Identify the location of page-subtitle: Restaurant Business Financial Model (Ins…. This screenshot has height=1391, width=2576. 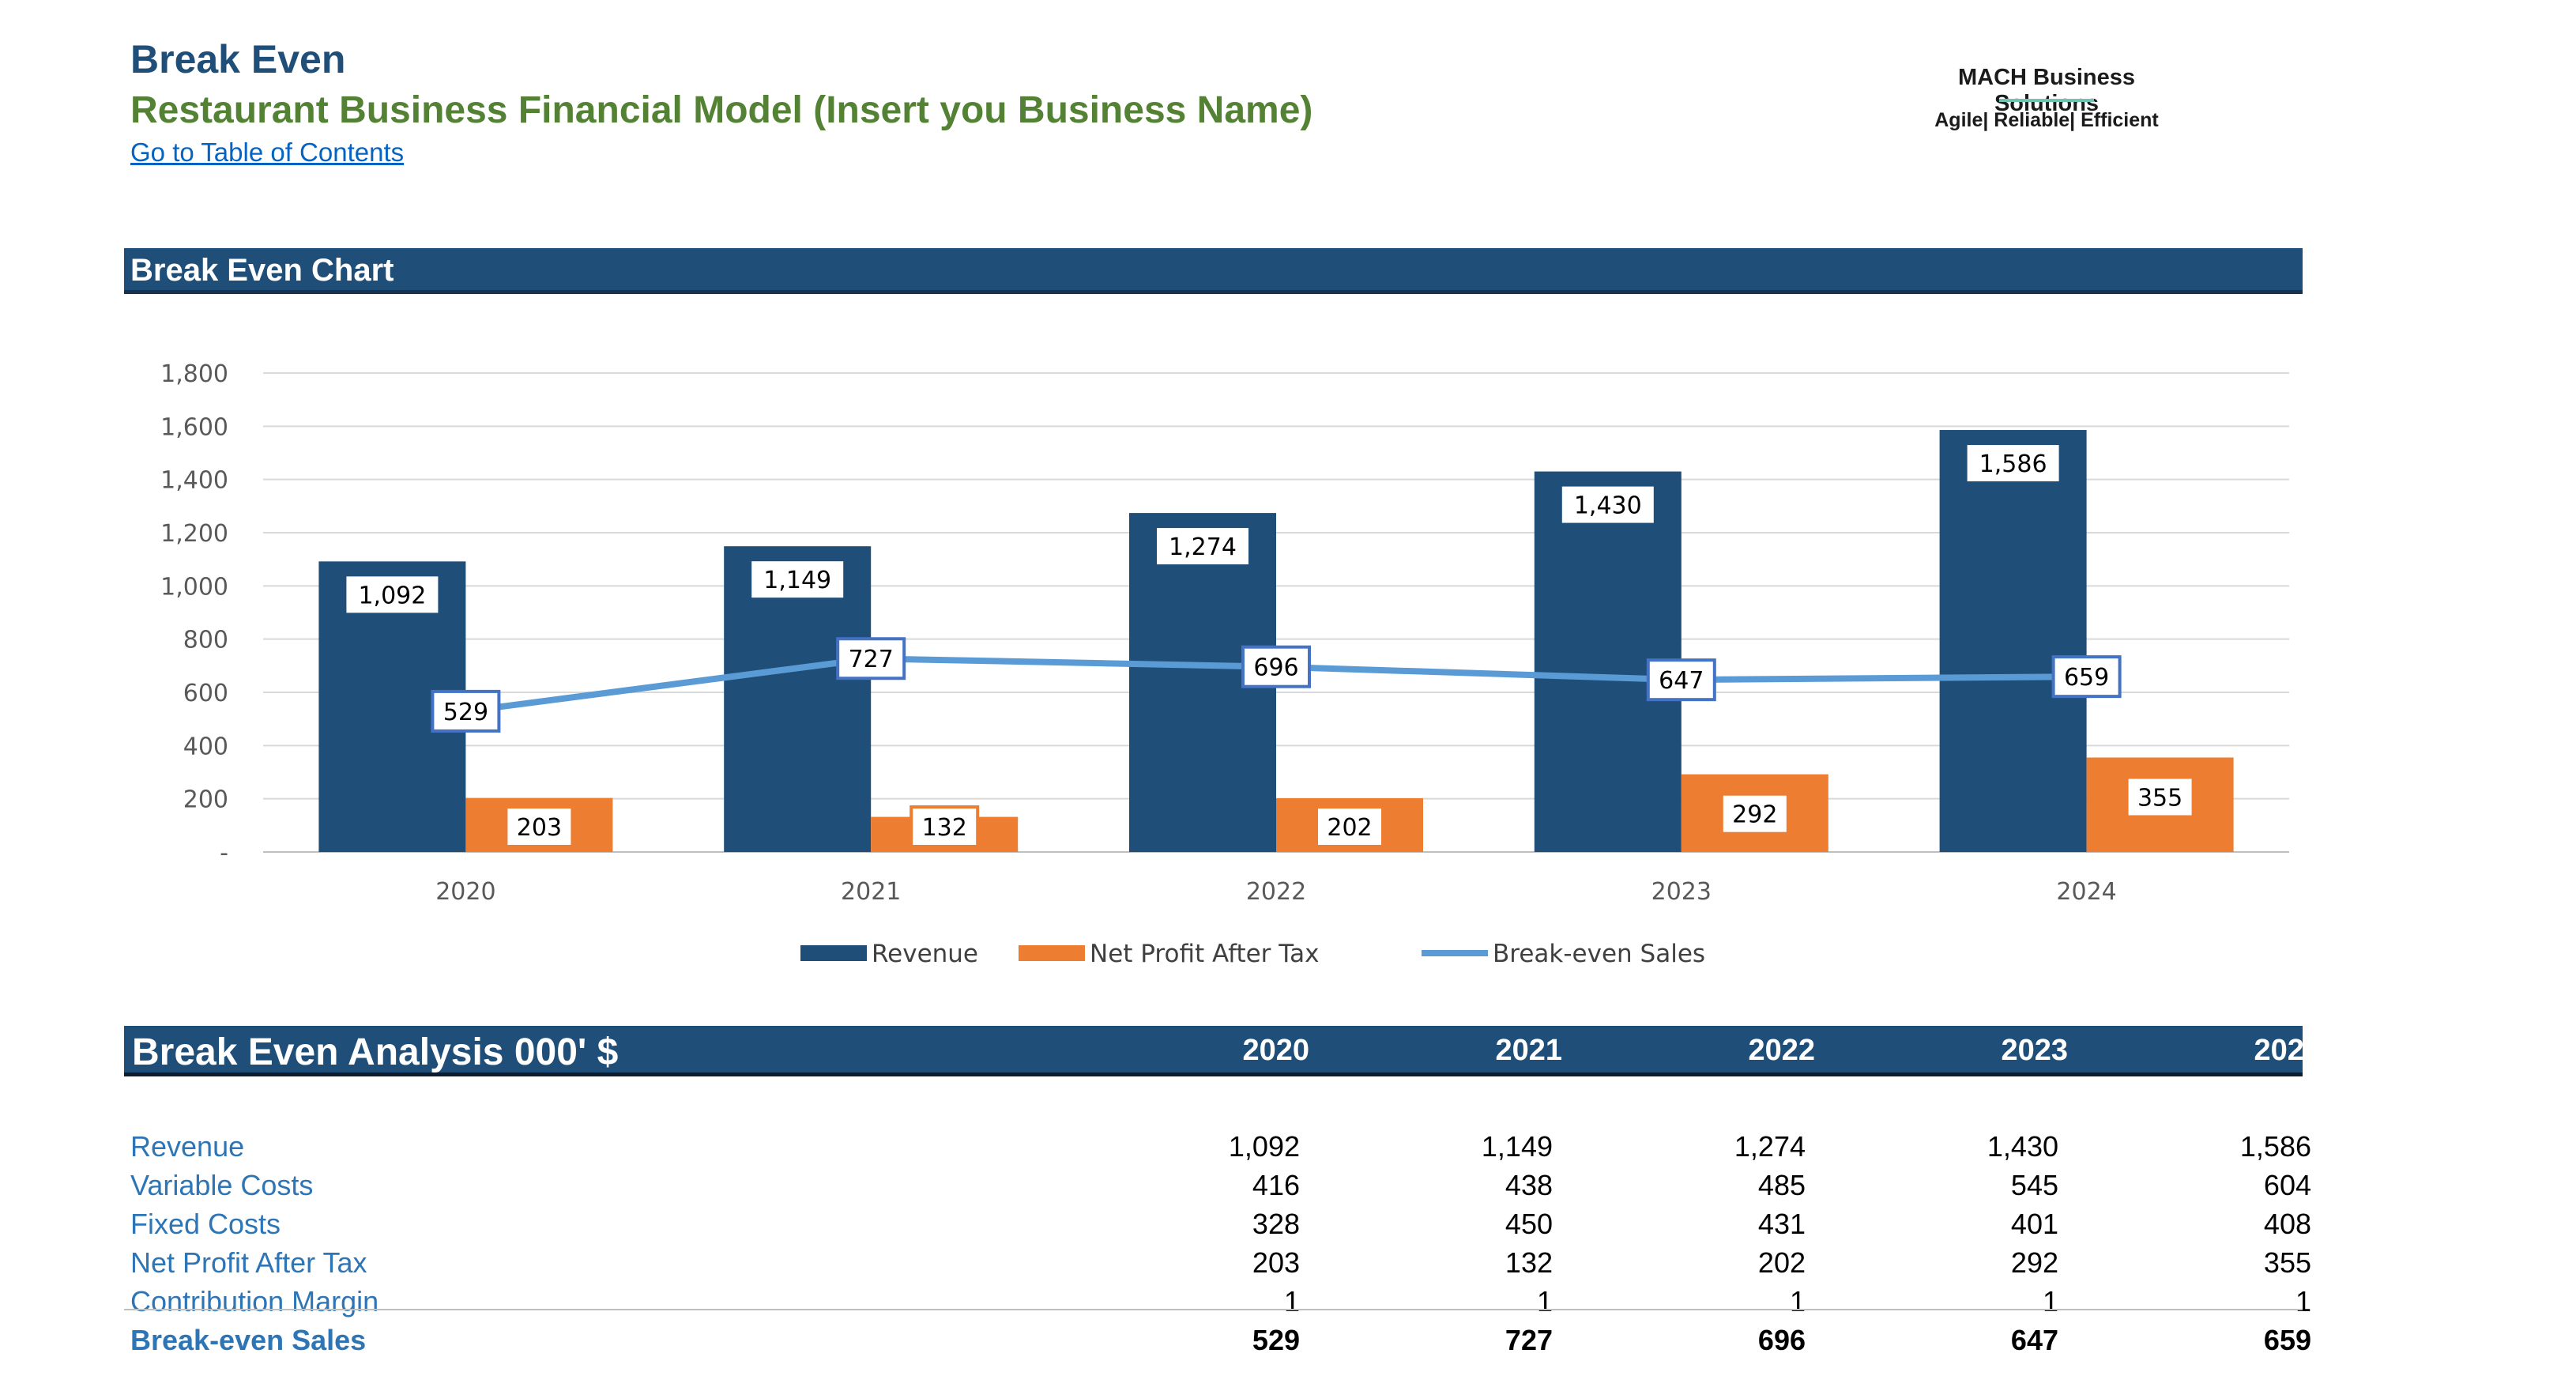
(721, 110).